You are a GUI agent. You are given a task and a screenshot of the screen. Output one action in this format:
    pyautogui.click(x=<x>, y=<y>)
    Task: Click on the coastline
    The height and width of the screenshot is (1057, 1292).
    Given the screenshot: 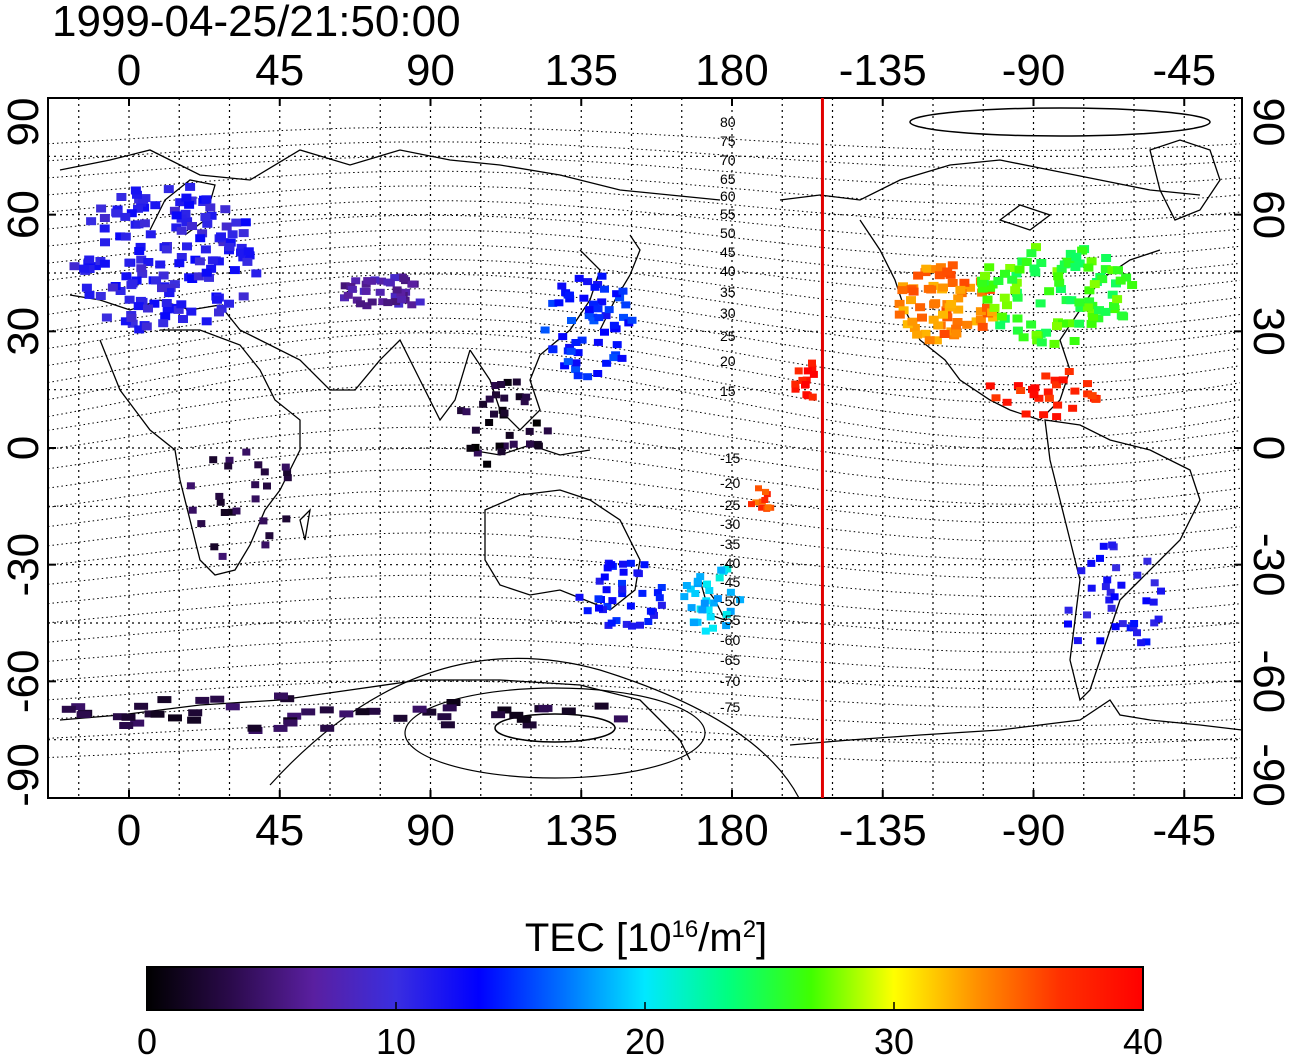 What is the action you would take?
    pyautogui.click(x=562, y=550)
    